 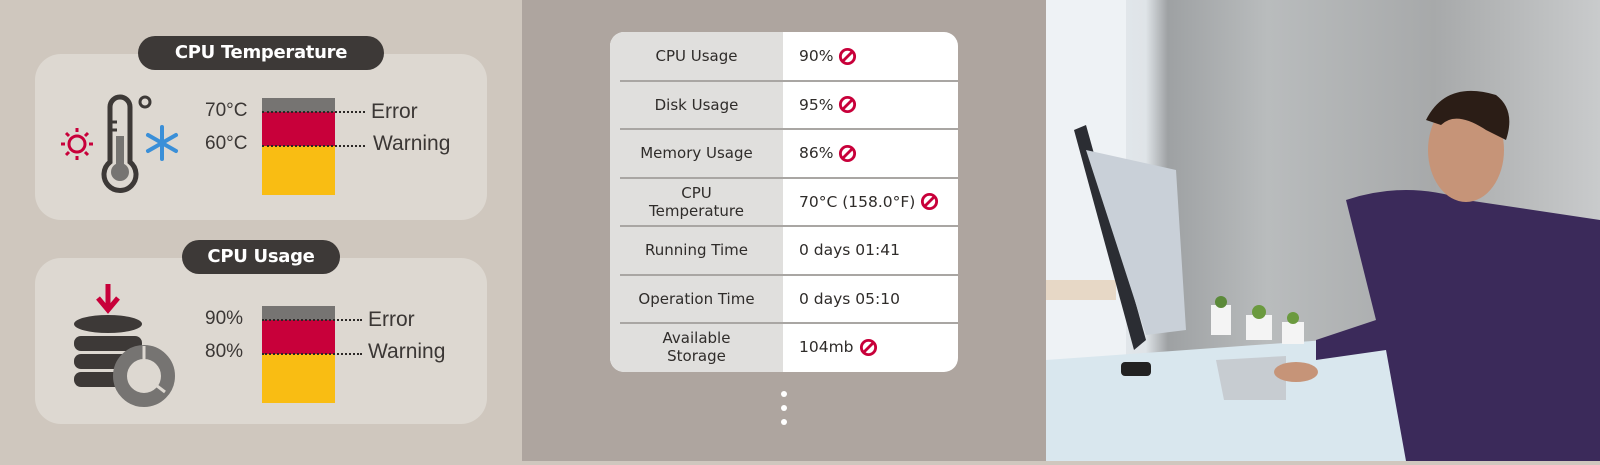 I want to click on row-value-cell: 95%, so click(x=820, y=104).